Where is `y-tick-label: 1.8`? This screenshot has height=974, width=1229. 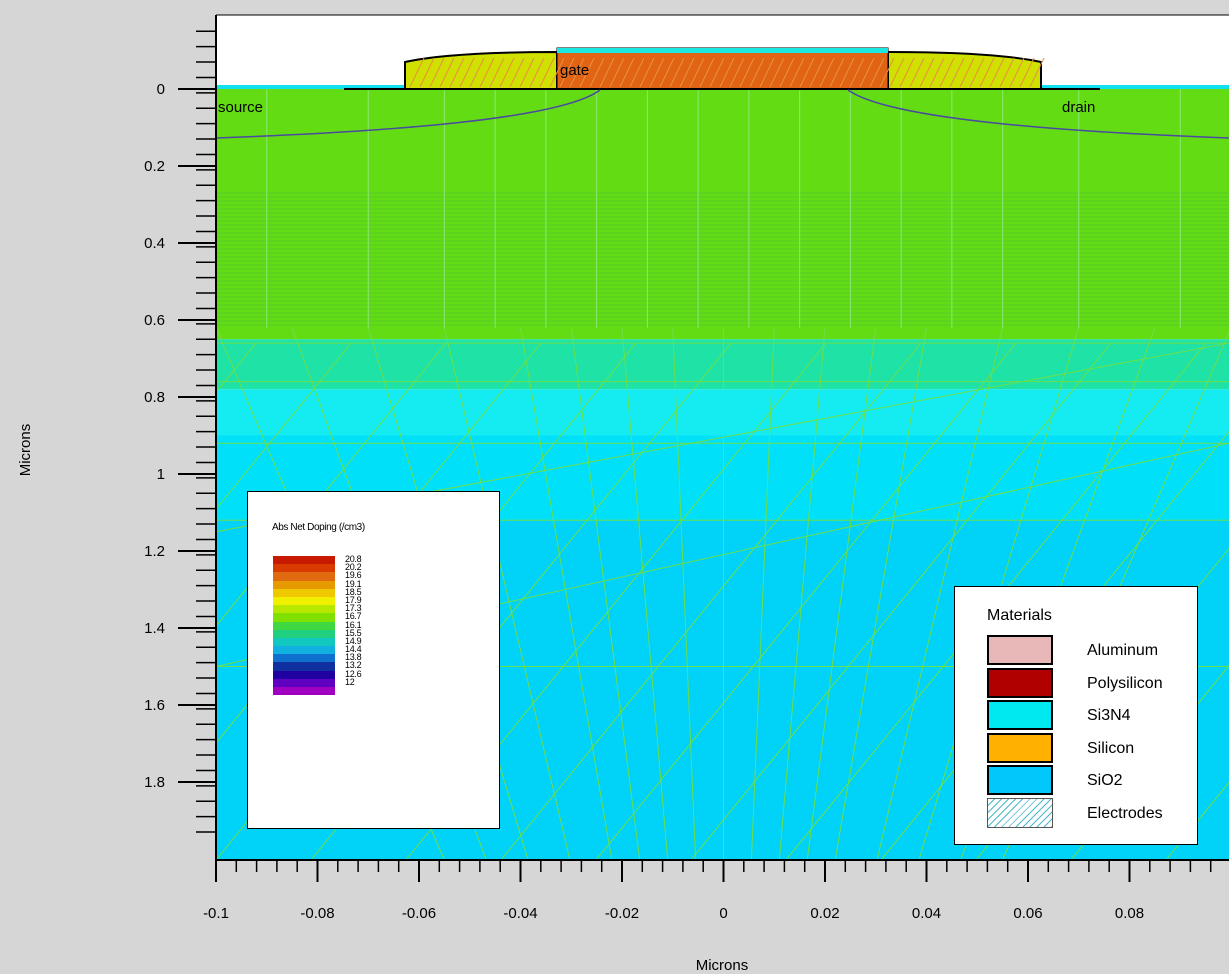 y-tick-label: 1.8 is located at coordinates (154, 782).